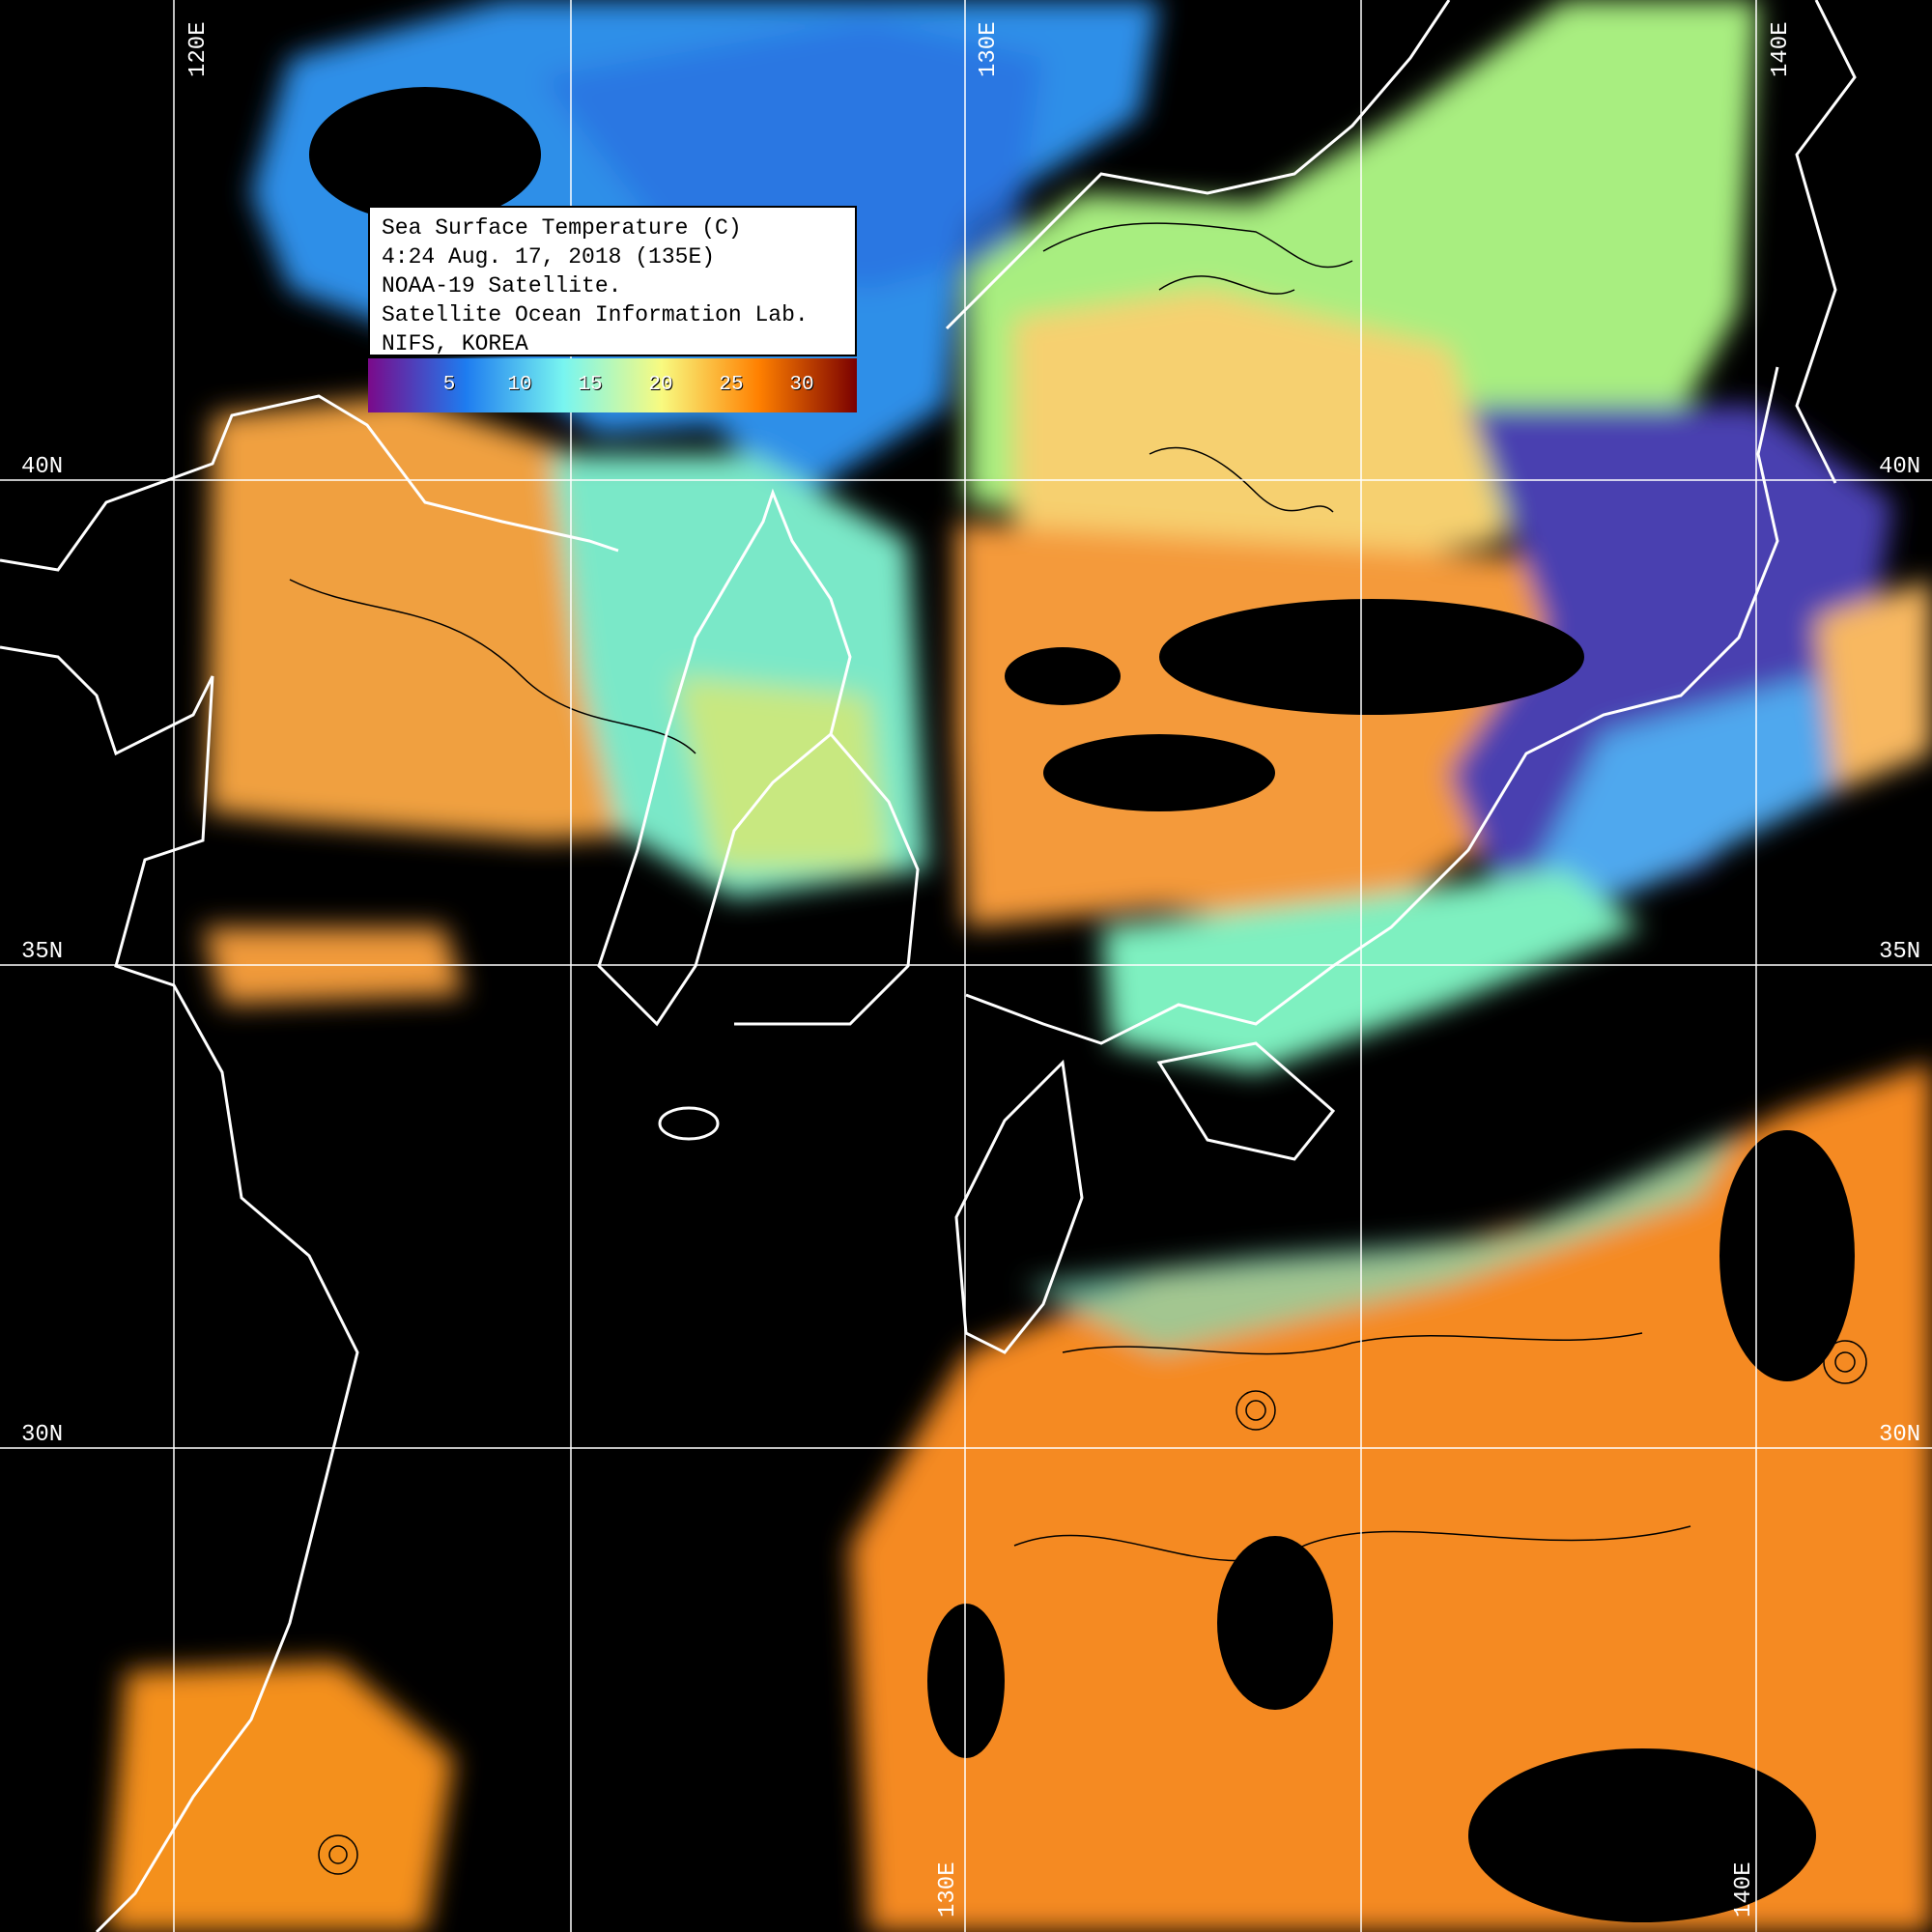 This screenshot has height=1932, width=1932. I want to click on colorbar-tick: 30, so click(801, 385).